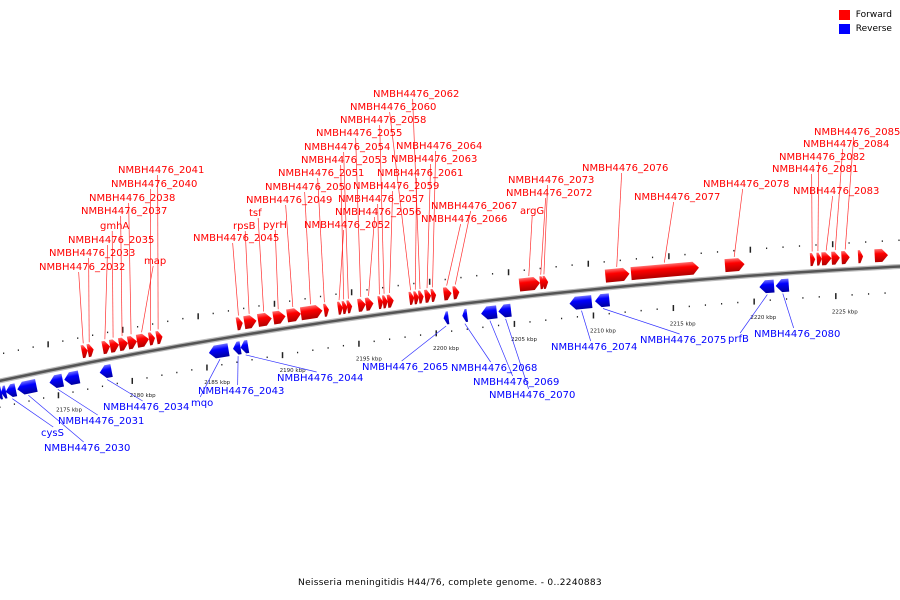 The width and height of the screenshot is (900, 600). I want to click on forward-gene-label: NMBH4476_2054, so click(347, 147).